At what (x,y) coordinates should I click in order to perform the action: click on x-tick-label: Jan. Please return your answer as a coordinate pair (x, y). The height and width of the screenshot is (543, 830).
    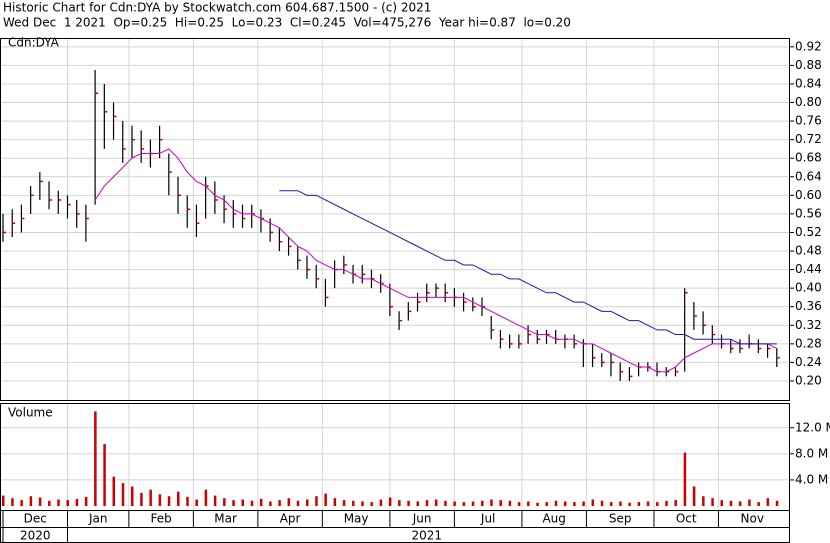
    Looking at the image, I should click on (98, 519).